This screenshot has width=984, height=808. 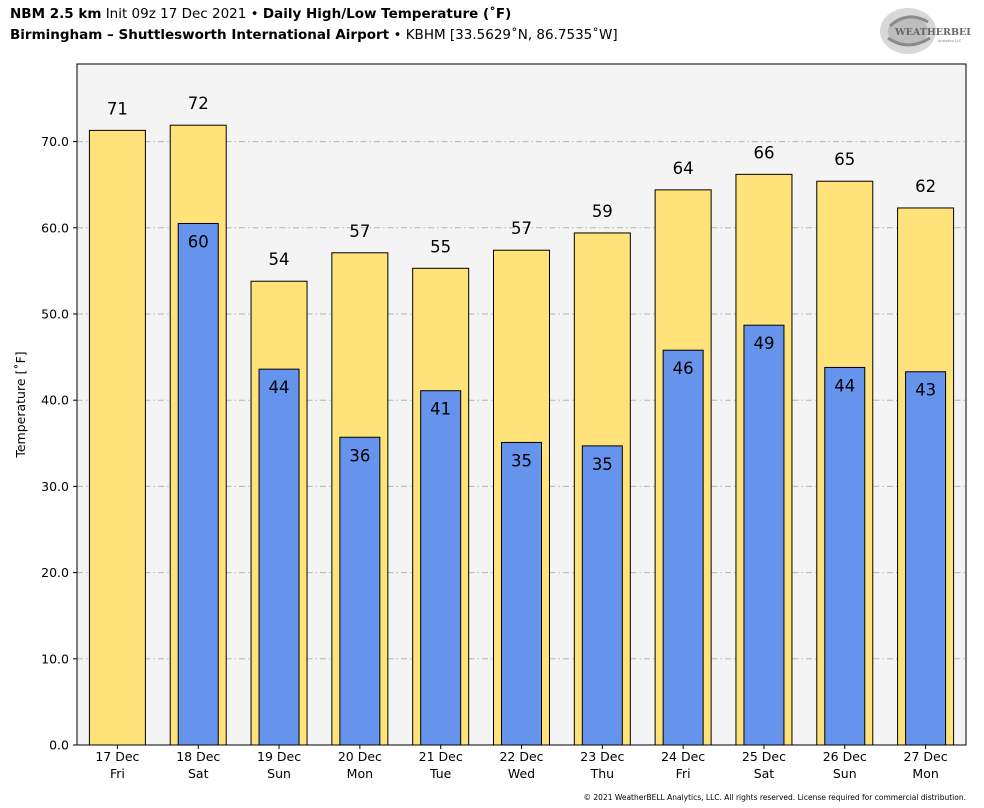 What do you see at coordinates (844, 159) in the screenshot?
I see `high-value-label: 65` at bounding box center [844, 159].